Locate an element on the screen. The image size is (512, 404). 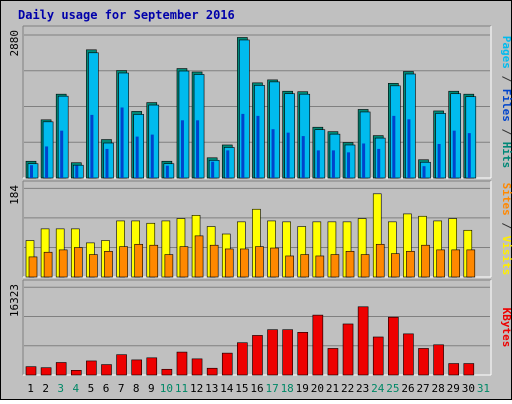
x-tick-label: 25 is located at coordinates (392, 388).